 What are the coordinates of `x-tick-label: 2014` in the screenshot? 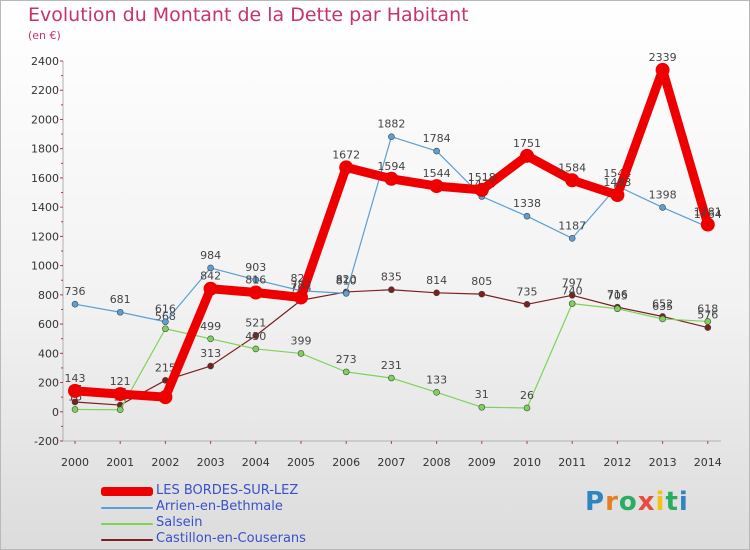 It's located at (708, 462).